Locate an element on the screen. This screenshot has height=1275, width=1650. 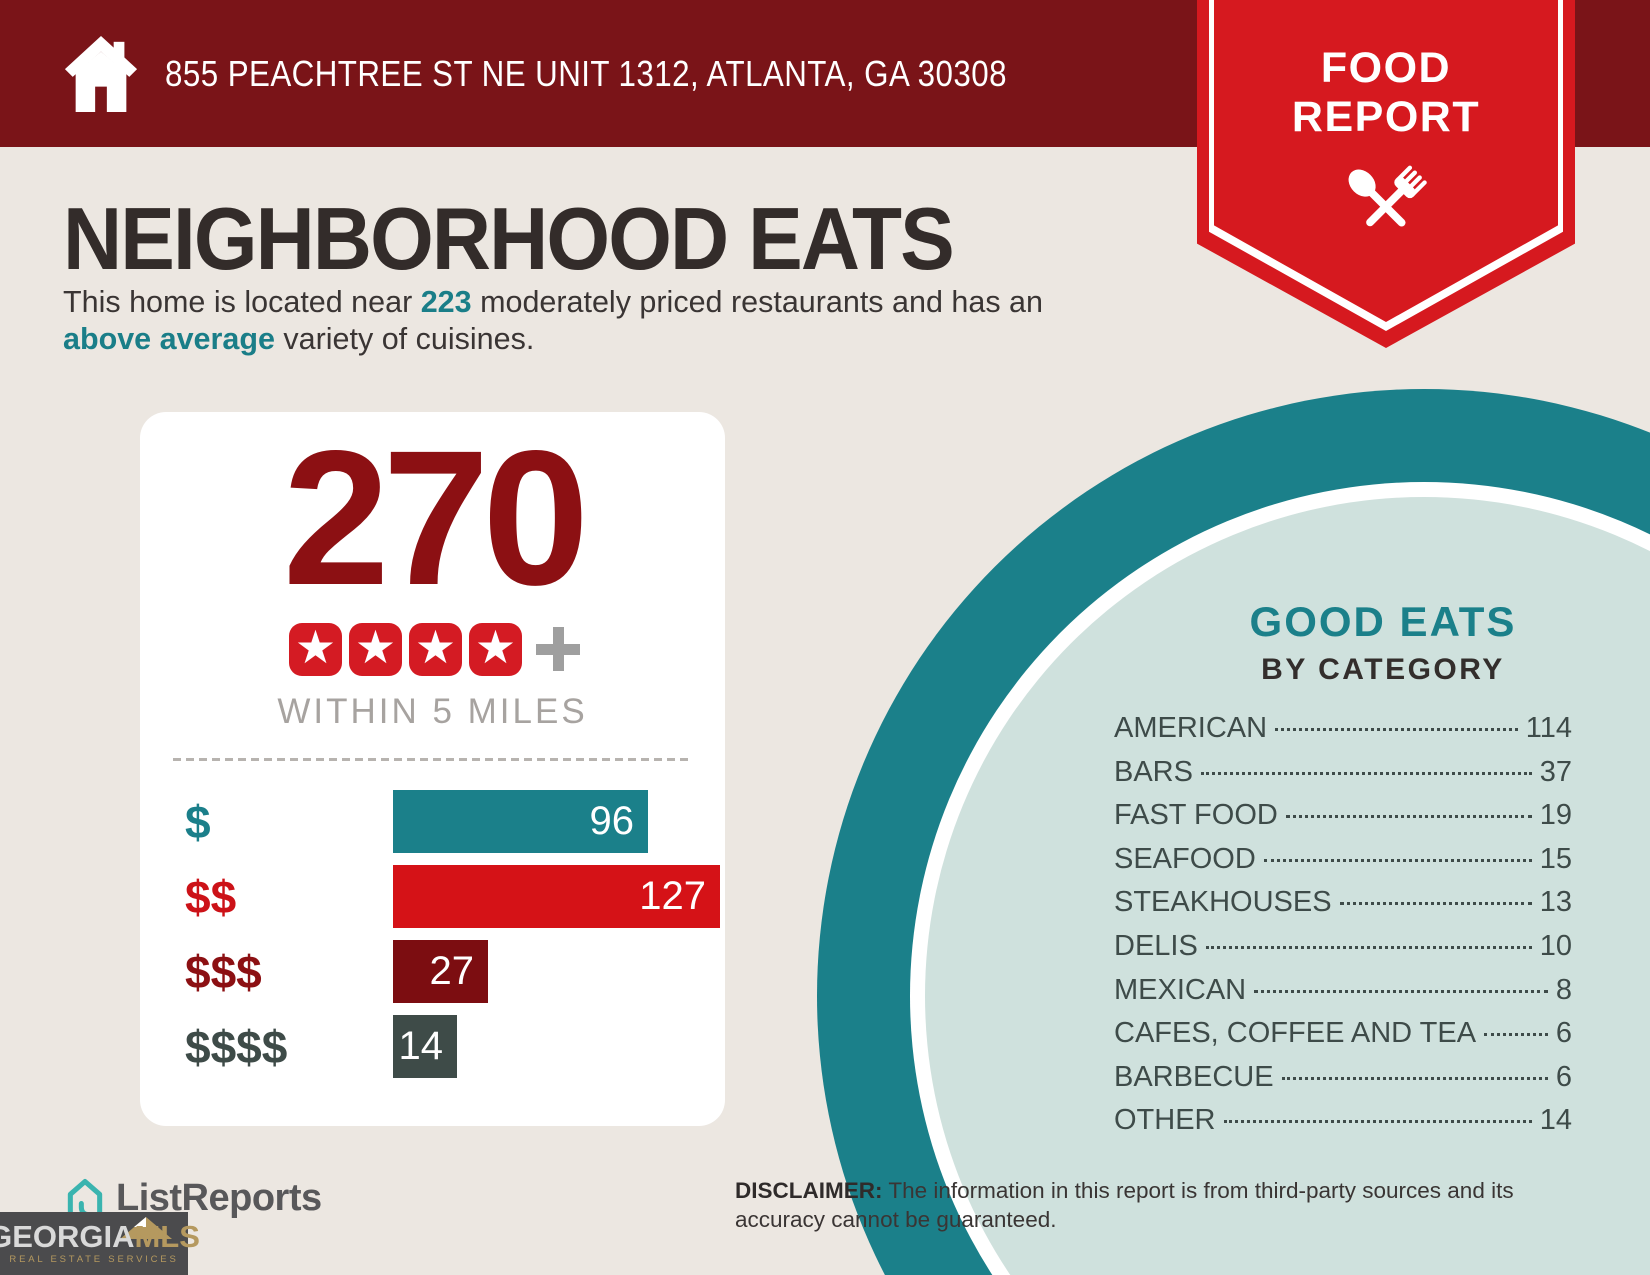
good-eats-header: GOOD EATS BY CATEGORY is located at coordinates (1383, 642).